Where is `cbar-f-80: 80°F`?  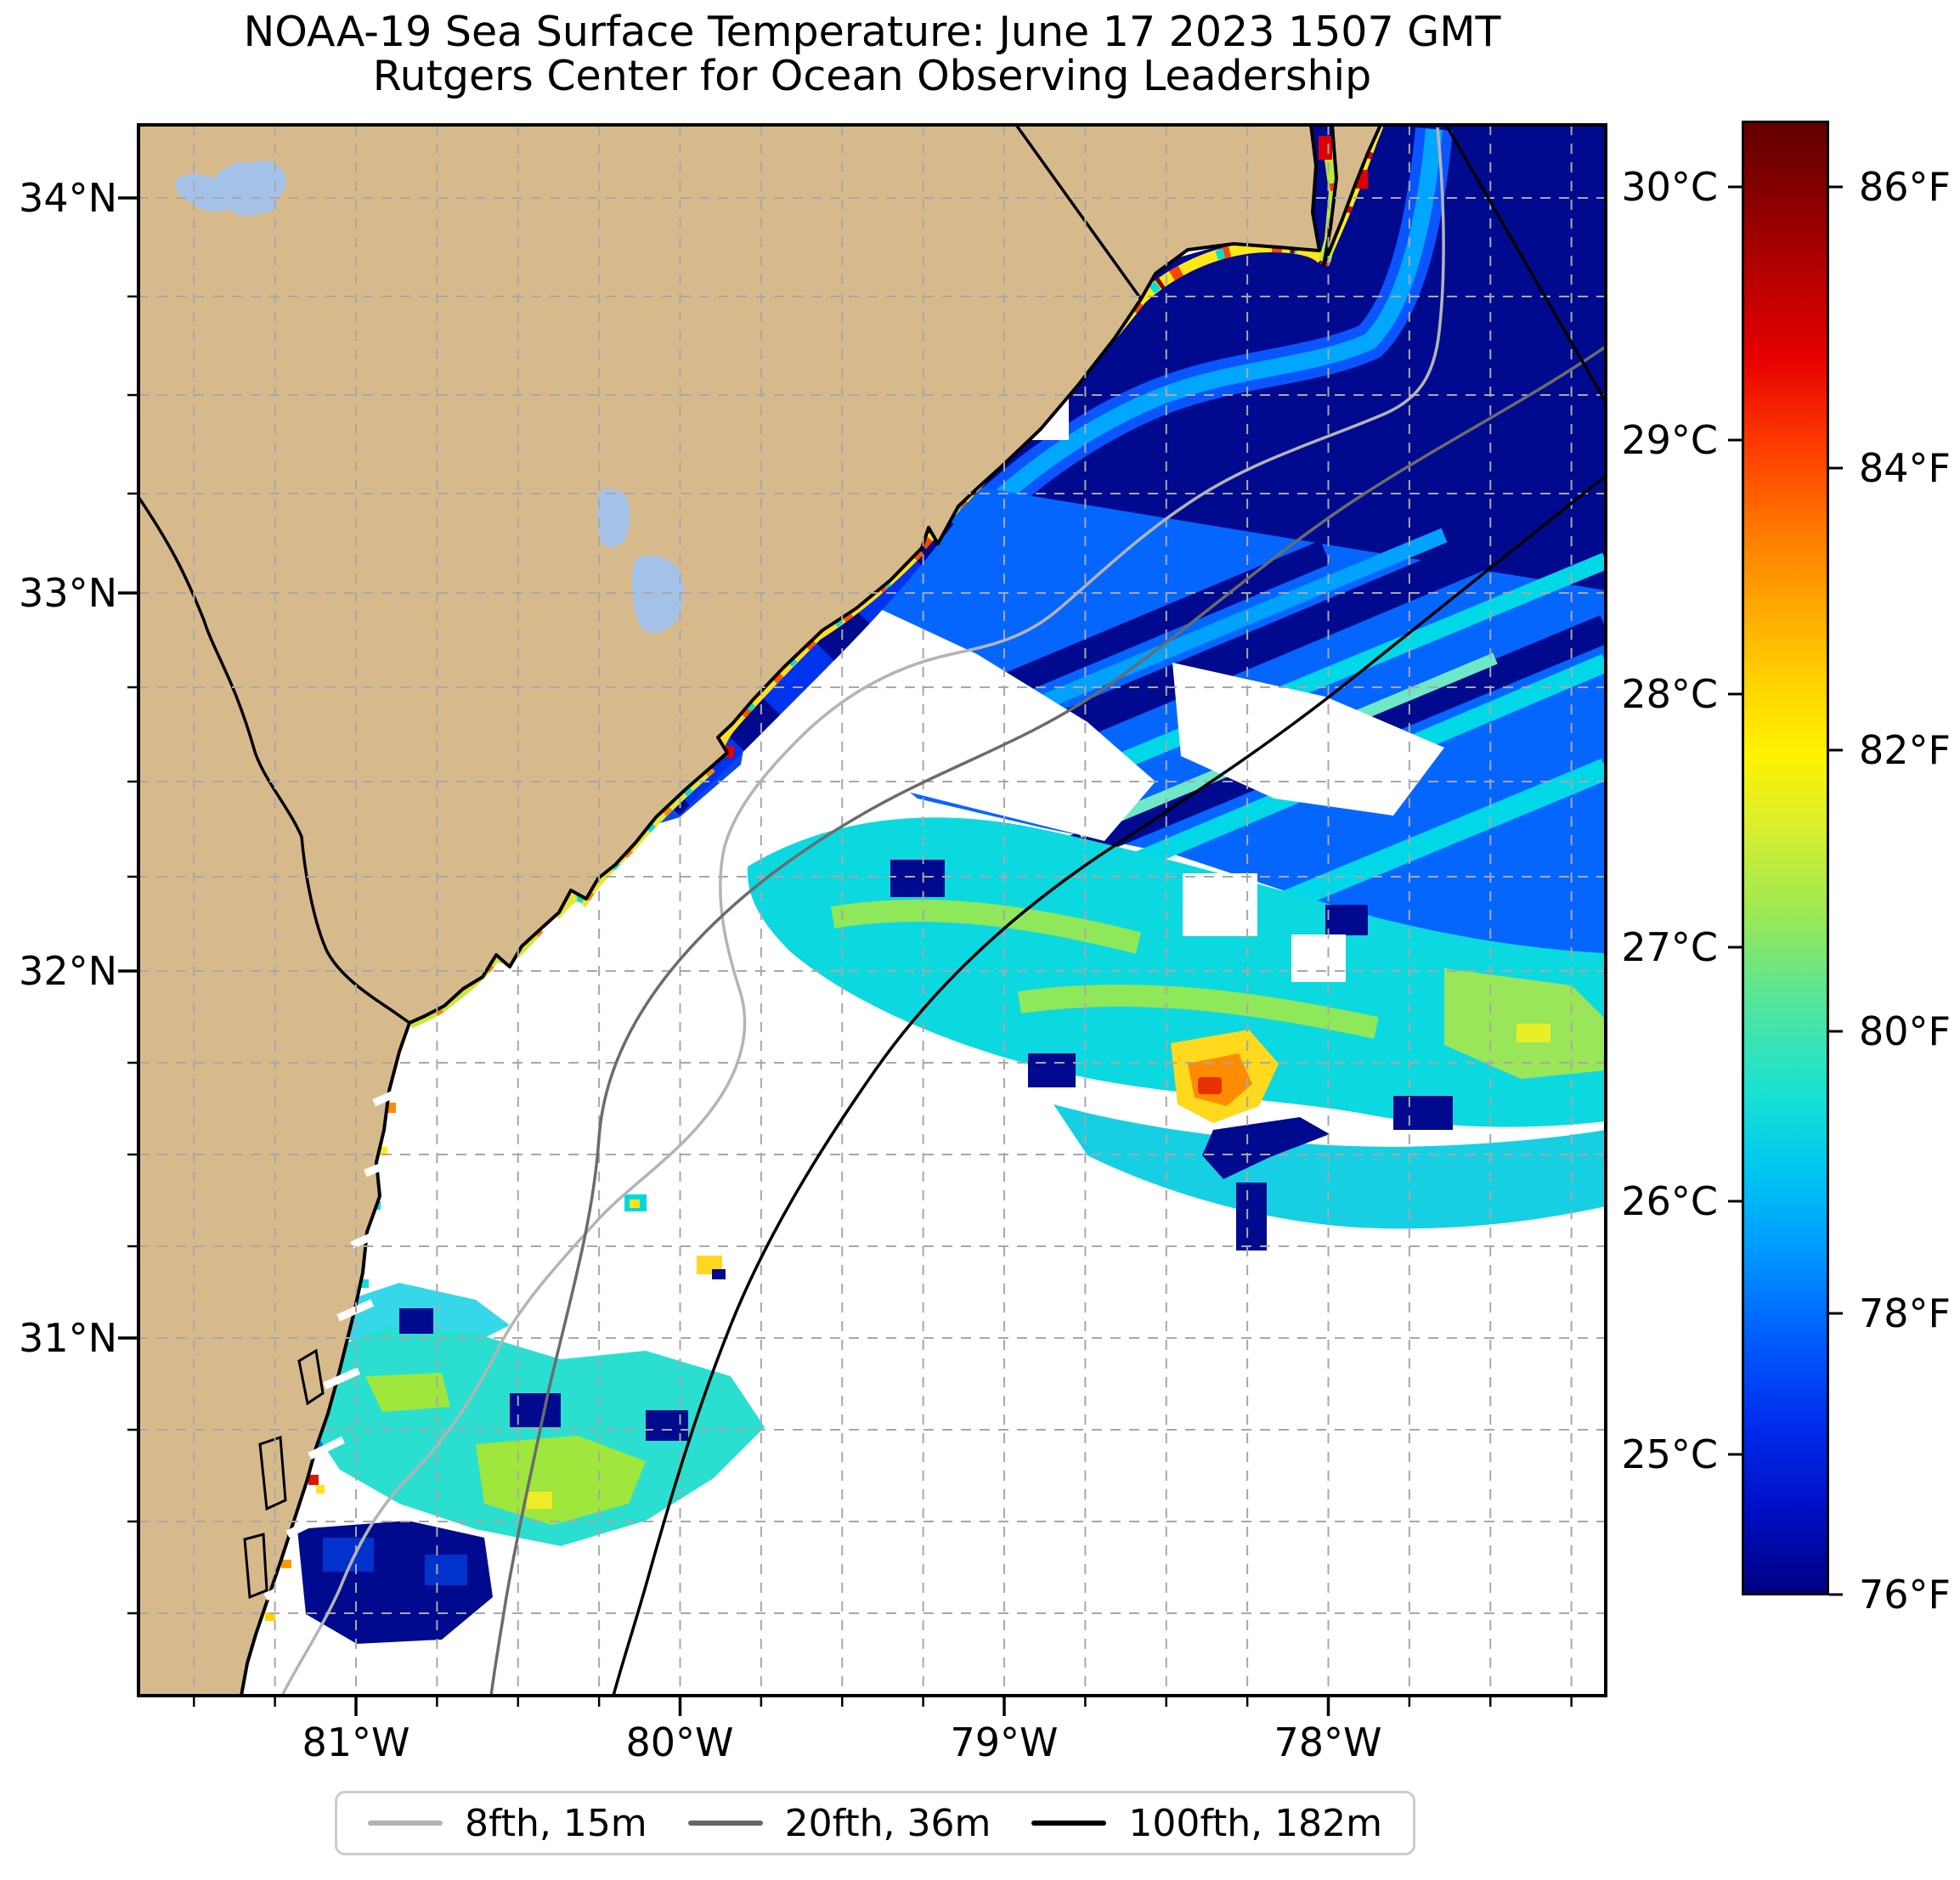
cbar-f-80: 80°F is located at coordinates (1905, 1031).